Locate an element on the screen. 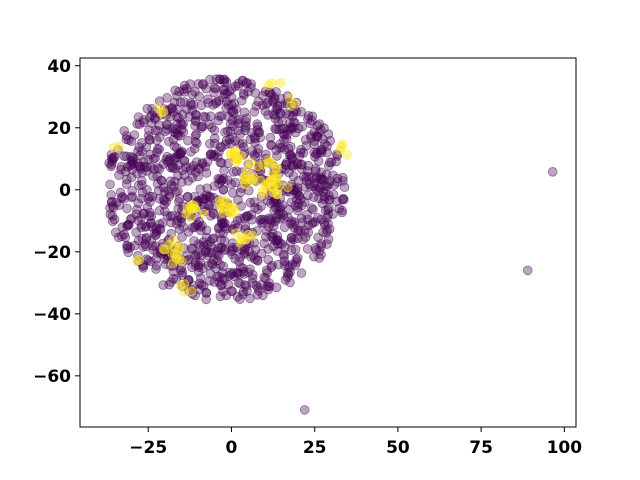  x-tick-label: 75 is located at coordinates (481, 448).